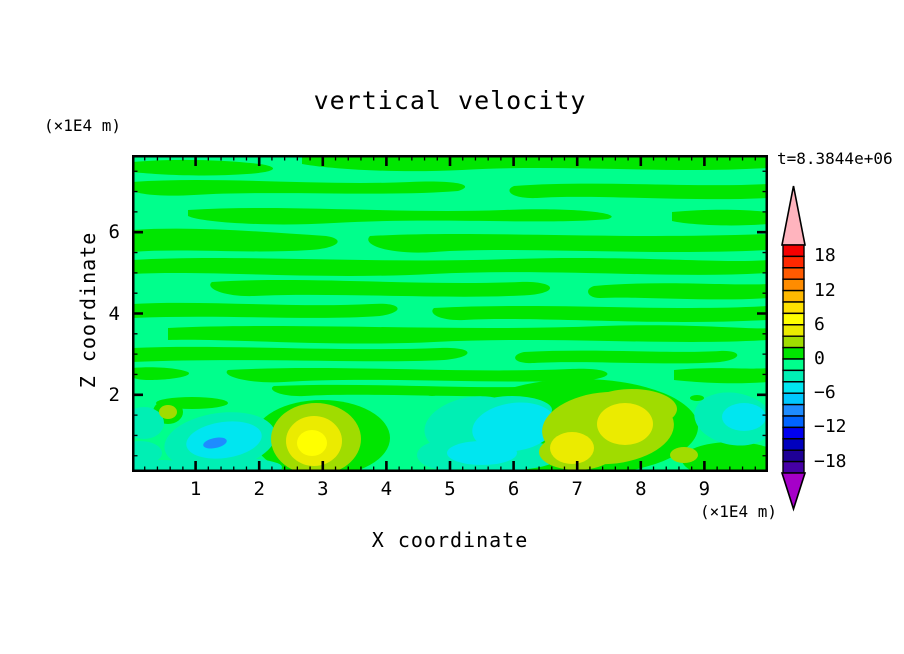 The width and height of the screenshot is (904, 654). I want to click on z-axis-tick-labels: 6 4 2, so click(95, 327).